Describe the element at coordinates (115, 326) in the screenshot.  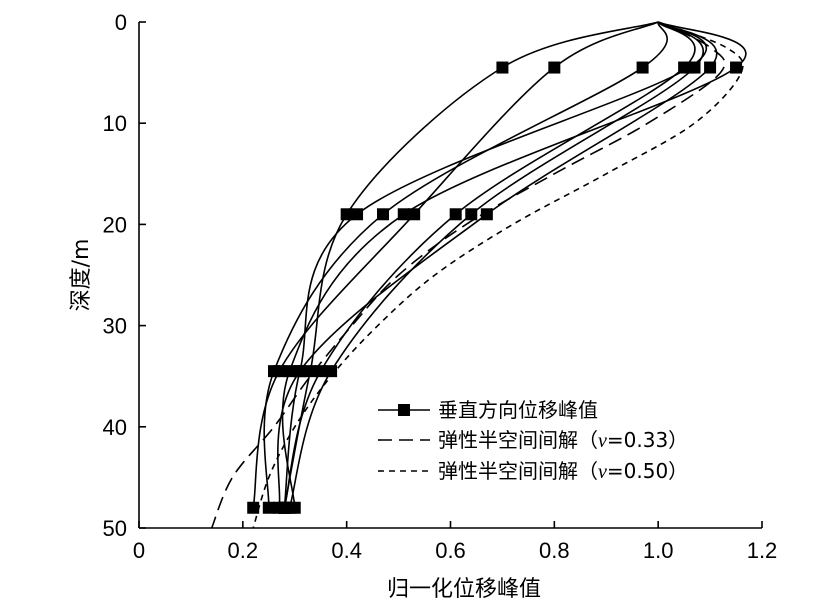
I see `y-tick-label-3: 30` at that location.